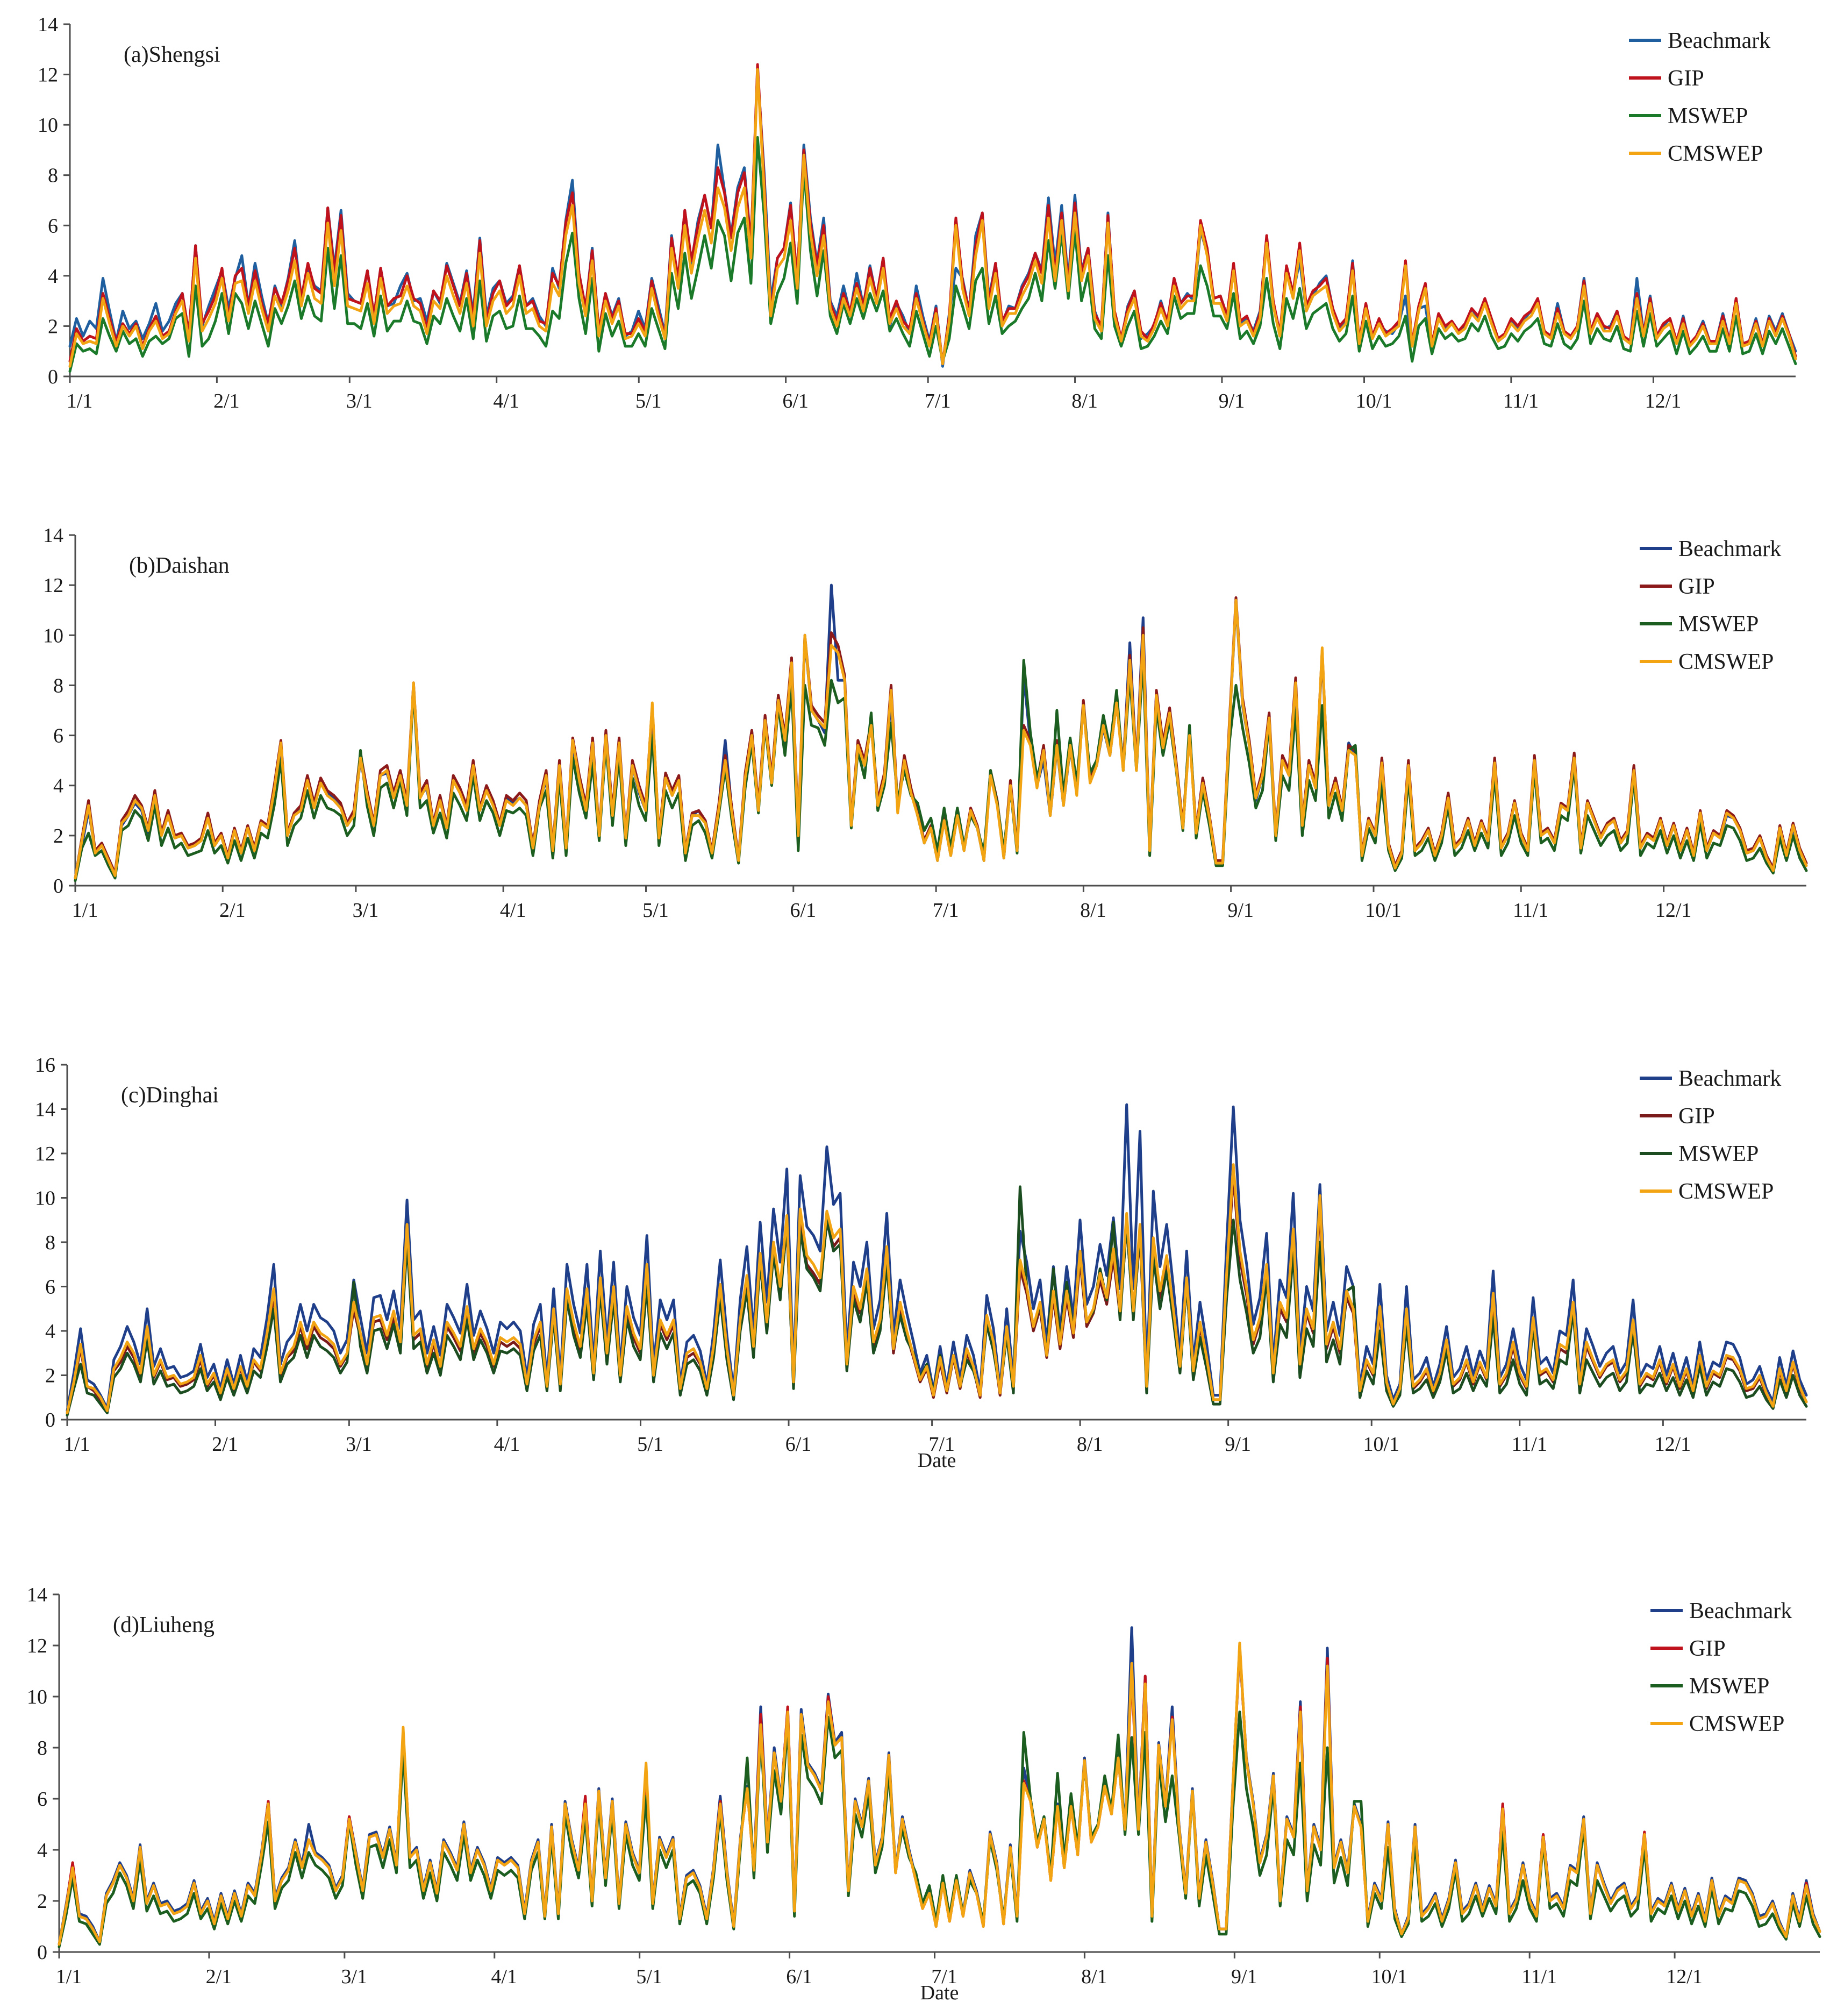  What do you see at coordinates (164, 1625) in the screenshot?
I see `panel-title: (d)Liuheng` at bounding box center [164, 1625].